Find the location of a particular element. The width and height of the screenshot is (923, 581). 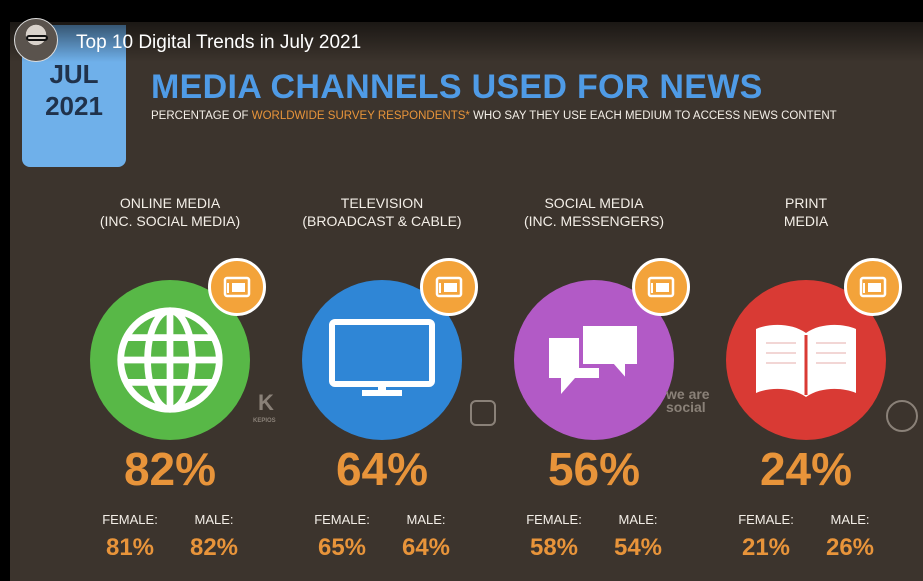

hootsuite-owl-icon is located at coordinates (483, 413).